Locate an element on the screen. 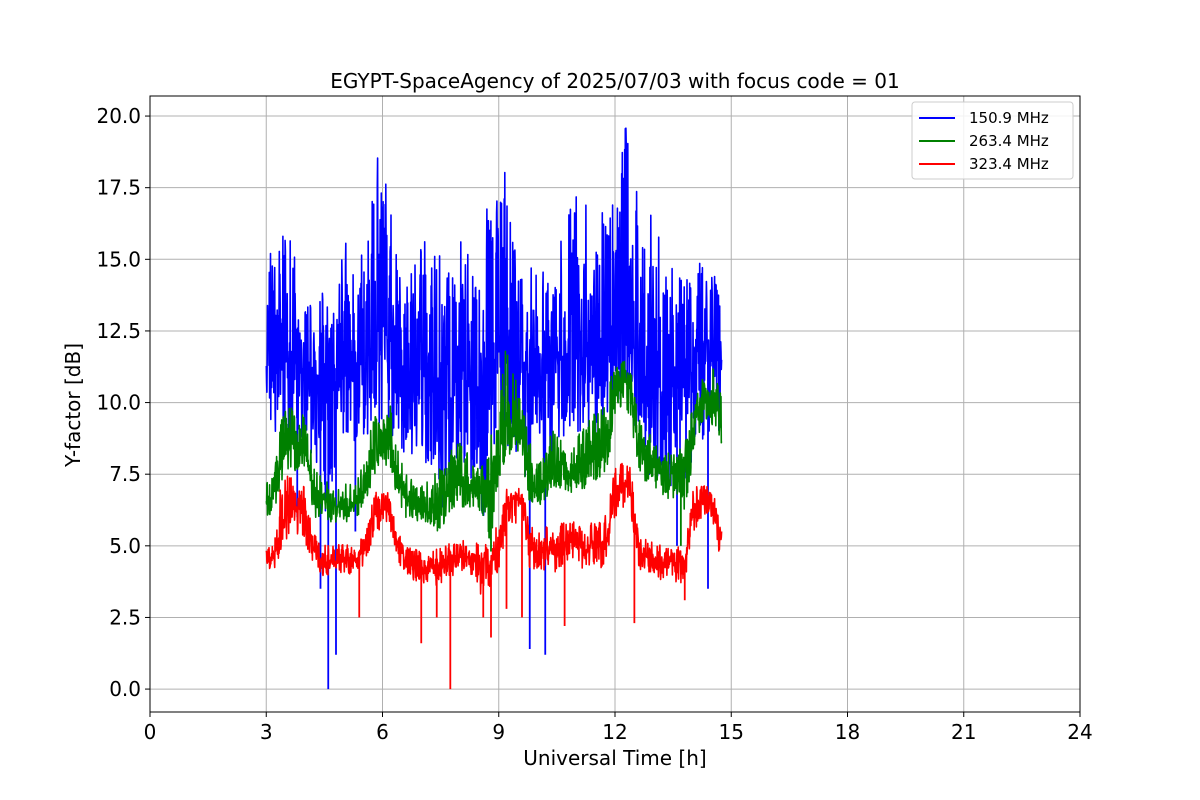 The image size is (1200, 800). x-axis-ticks: 0 3 6 9 12 15 18 21 24 is located at coordinates (618, 728).